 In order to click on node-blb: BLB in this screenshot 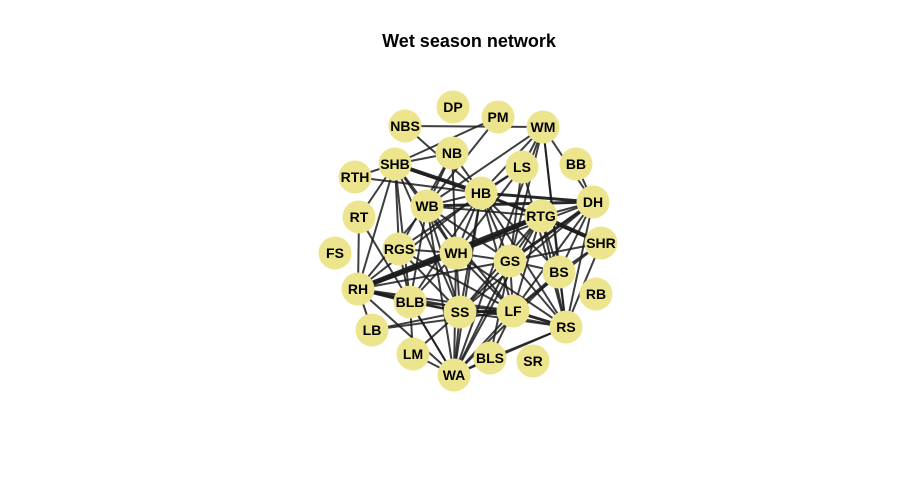, I will do `click(410, 302)`.